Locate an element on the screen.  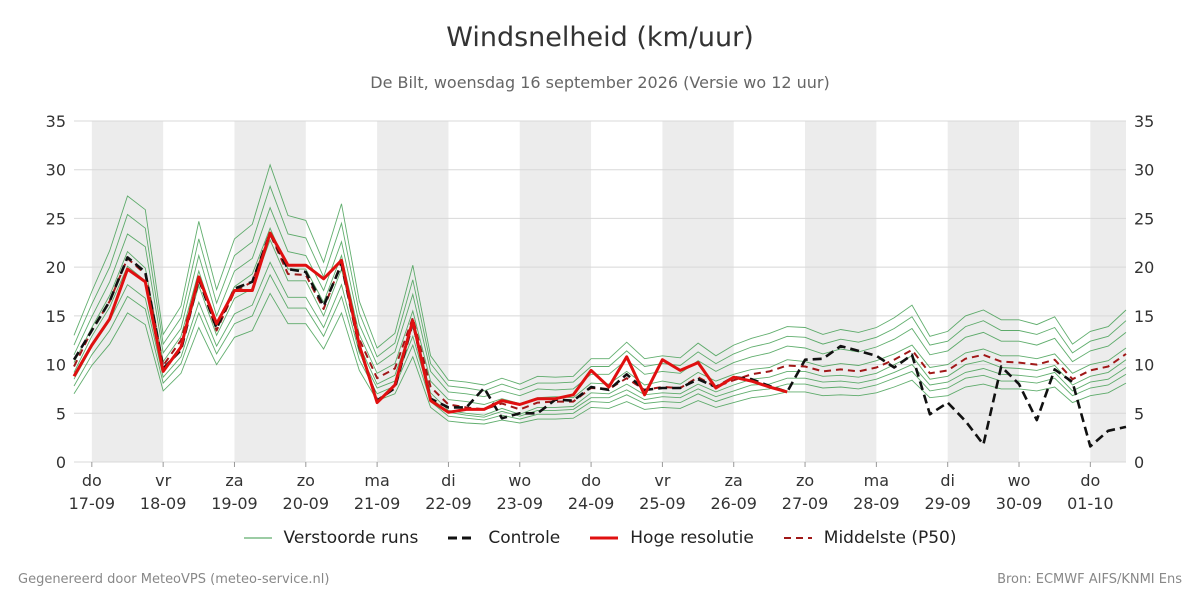
x-tick-date: 24-09 is located at coordinates (591, 503).